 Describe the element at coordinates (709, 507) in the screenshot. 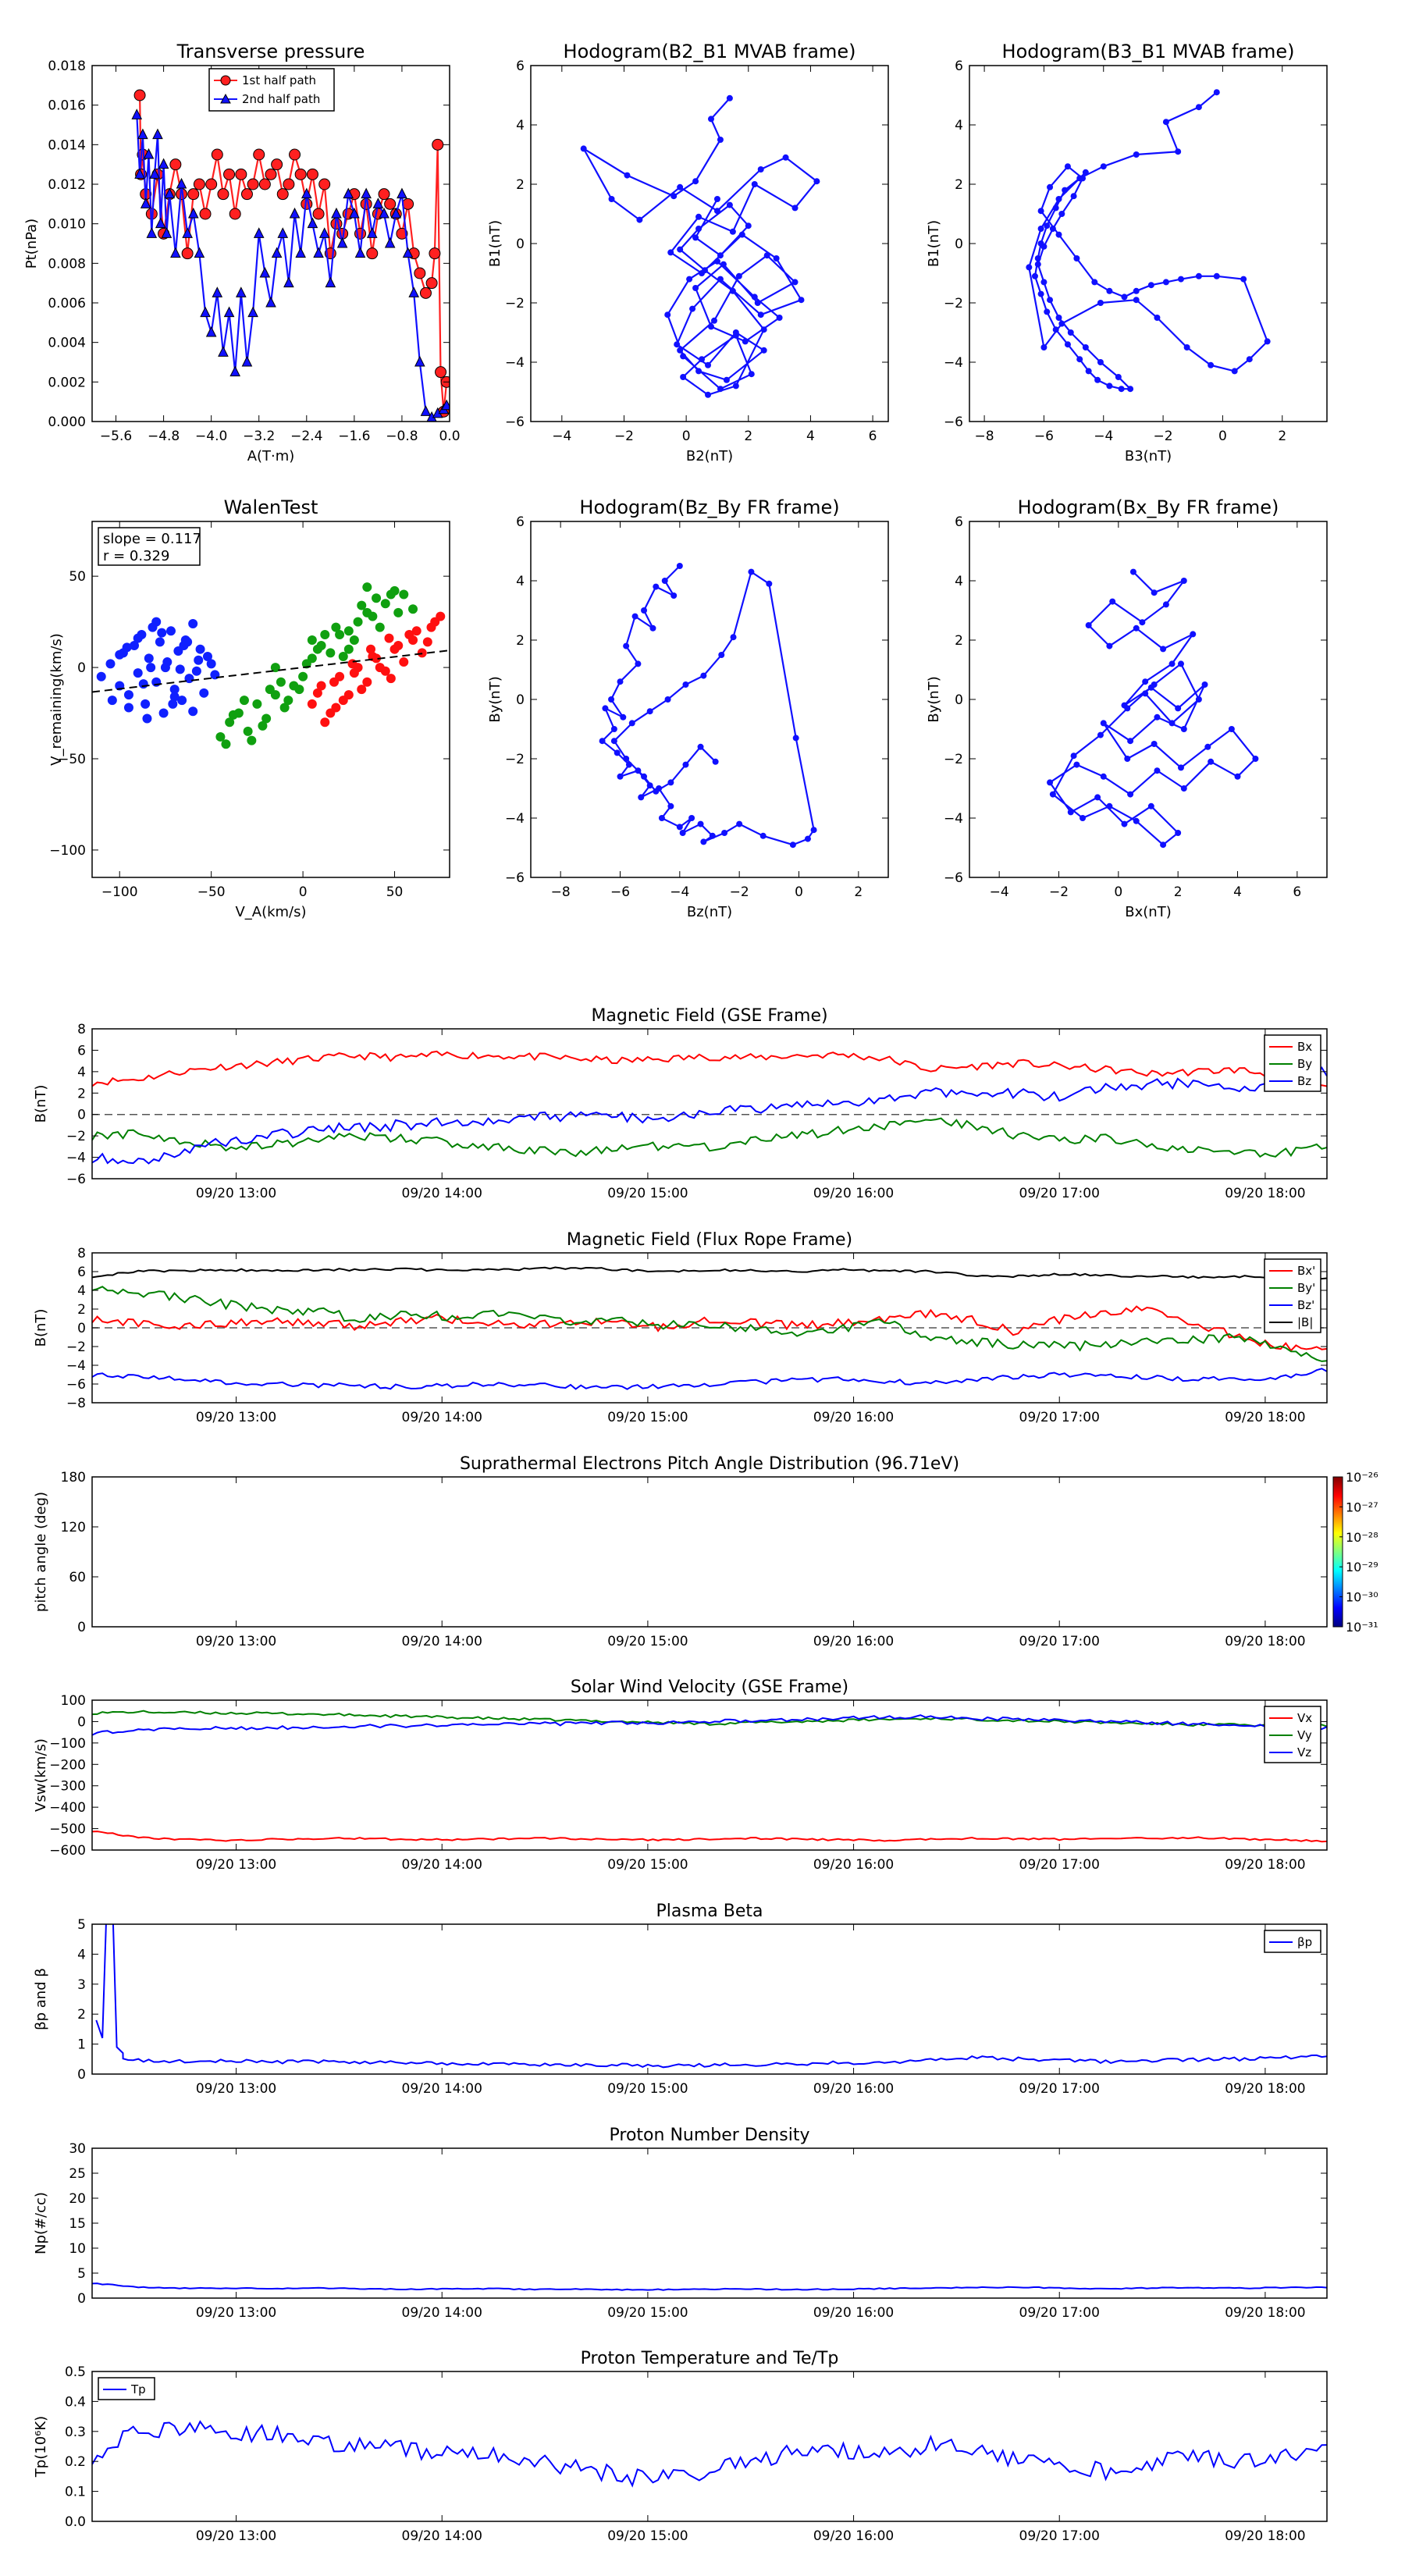

I see `chart-title: Hodogram(Bz_By FR frame)` at that location.